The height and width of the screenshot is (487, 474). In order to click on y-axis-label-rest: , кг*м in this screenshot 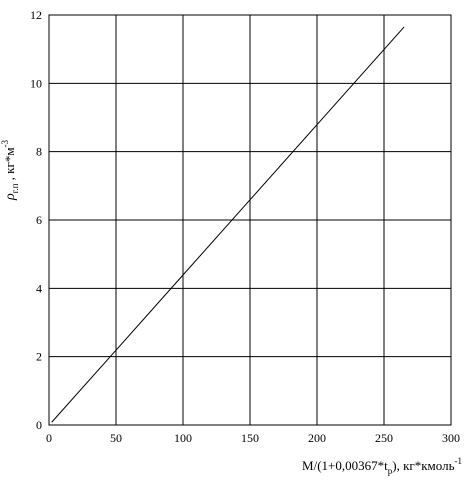, I will do `click(9, 165)`.